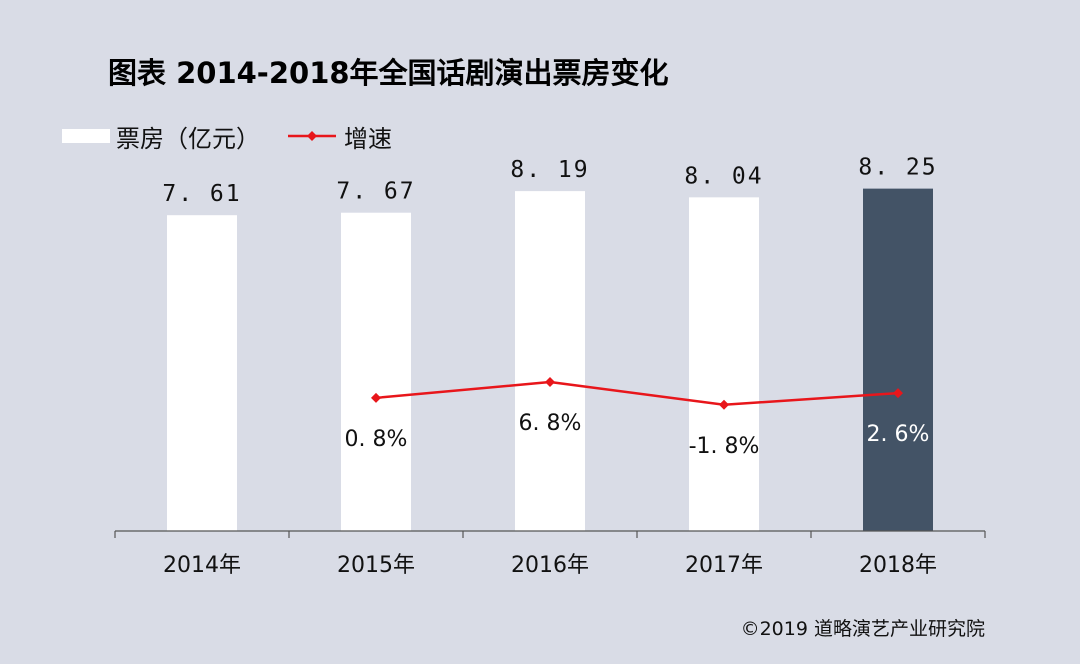  What do you see at coordinates (201, 194) in the screenshot?
I see `bar-value-label: 7. 61` at bounding box center [201, 194].